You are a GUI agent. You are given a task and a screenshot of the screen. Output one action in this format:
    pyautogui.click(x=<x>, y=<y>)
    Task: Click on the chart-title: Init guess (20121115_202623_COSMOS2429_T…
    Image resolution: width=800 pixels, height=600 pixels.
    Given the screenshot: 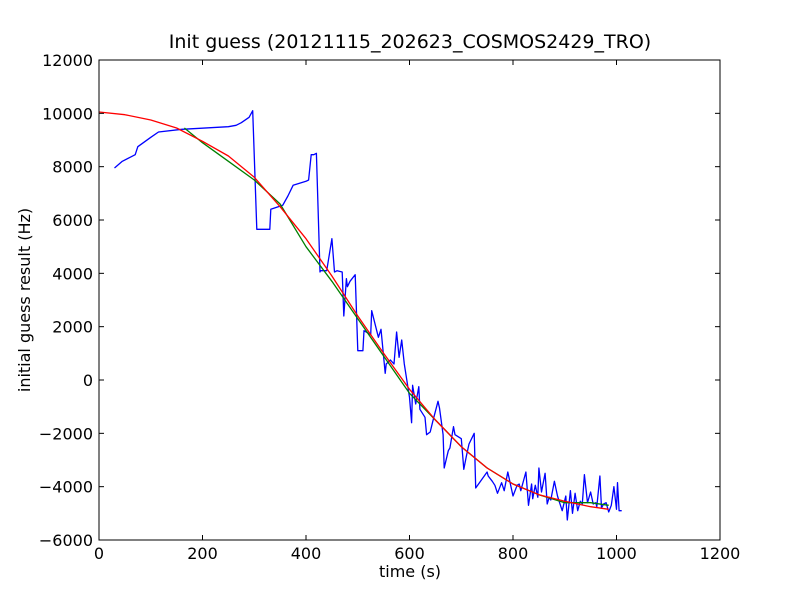 What is the action you would take?
    pyautogui.click(x=410, y=42)
    